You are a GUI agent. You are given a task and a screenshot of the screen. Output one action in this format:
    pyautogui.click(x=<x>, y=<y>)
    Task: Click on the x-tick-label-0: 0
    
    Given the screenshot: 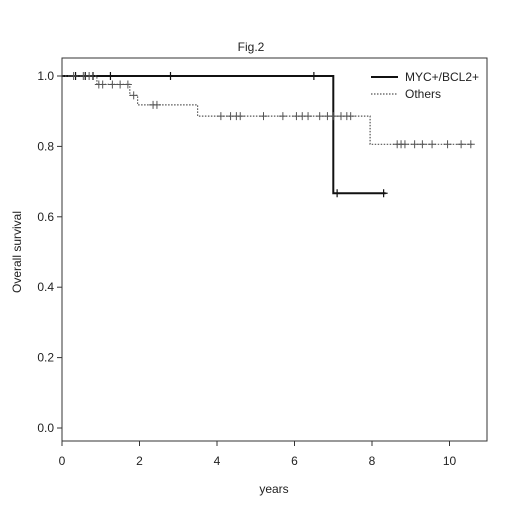 What is the action you would take?
    pyautogui.click(x=62, y=461)
    